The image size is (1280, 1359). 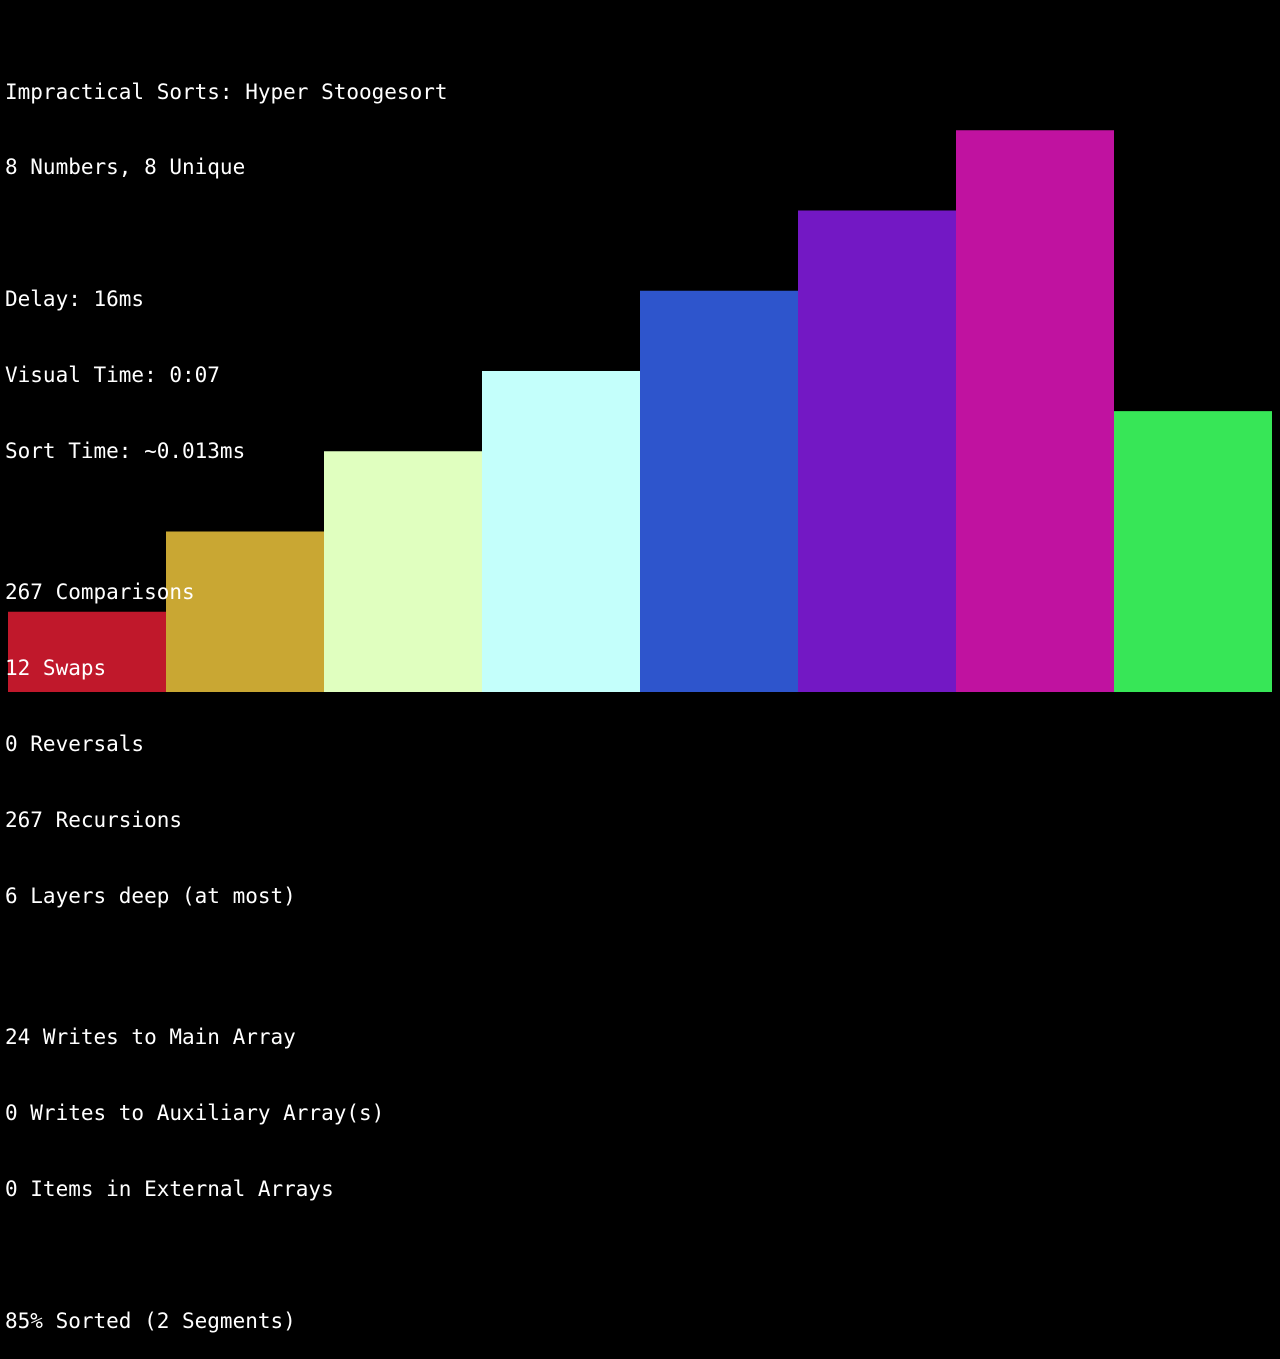 What do you see at coordinates (195, 1113) in the screenshot?
I see `auxiliary-array-writes: 0 Writes to Auxiliary Array(s)` at bounding box center [195, 1113].